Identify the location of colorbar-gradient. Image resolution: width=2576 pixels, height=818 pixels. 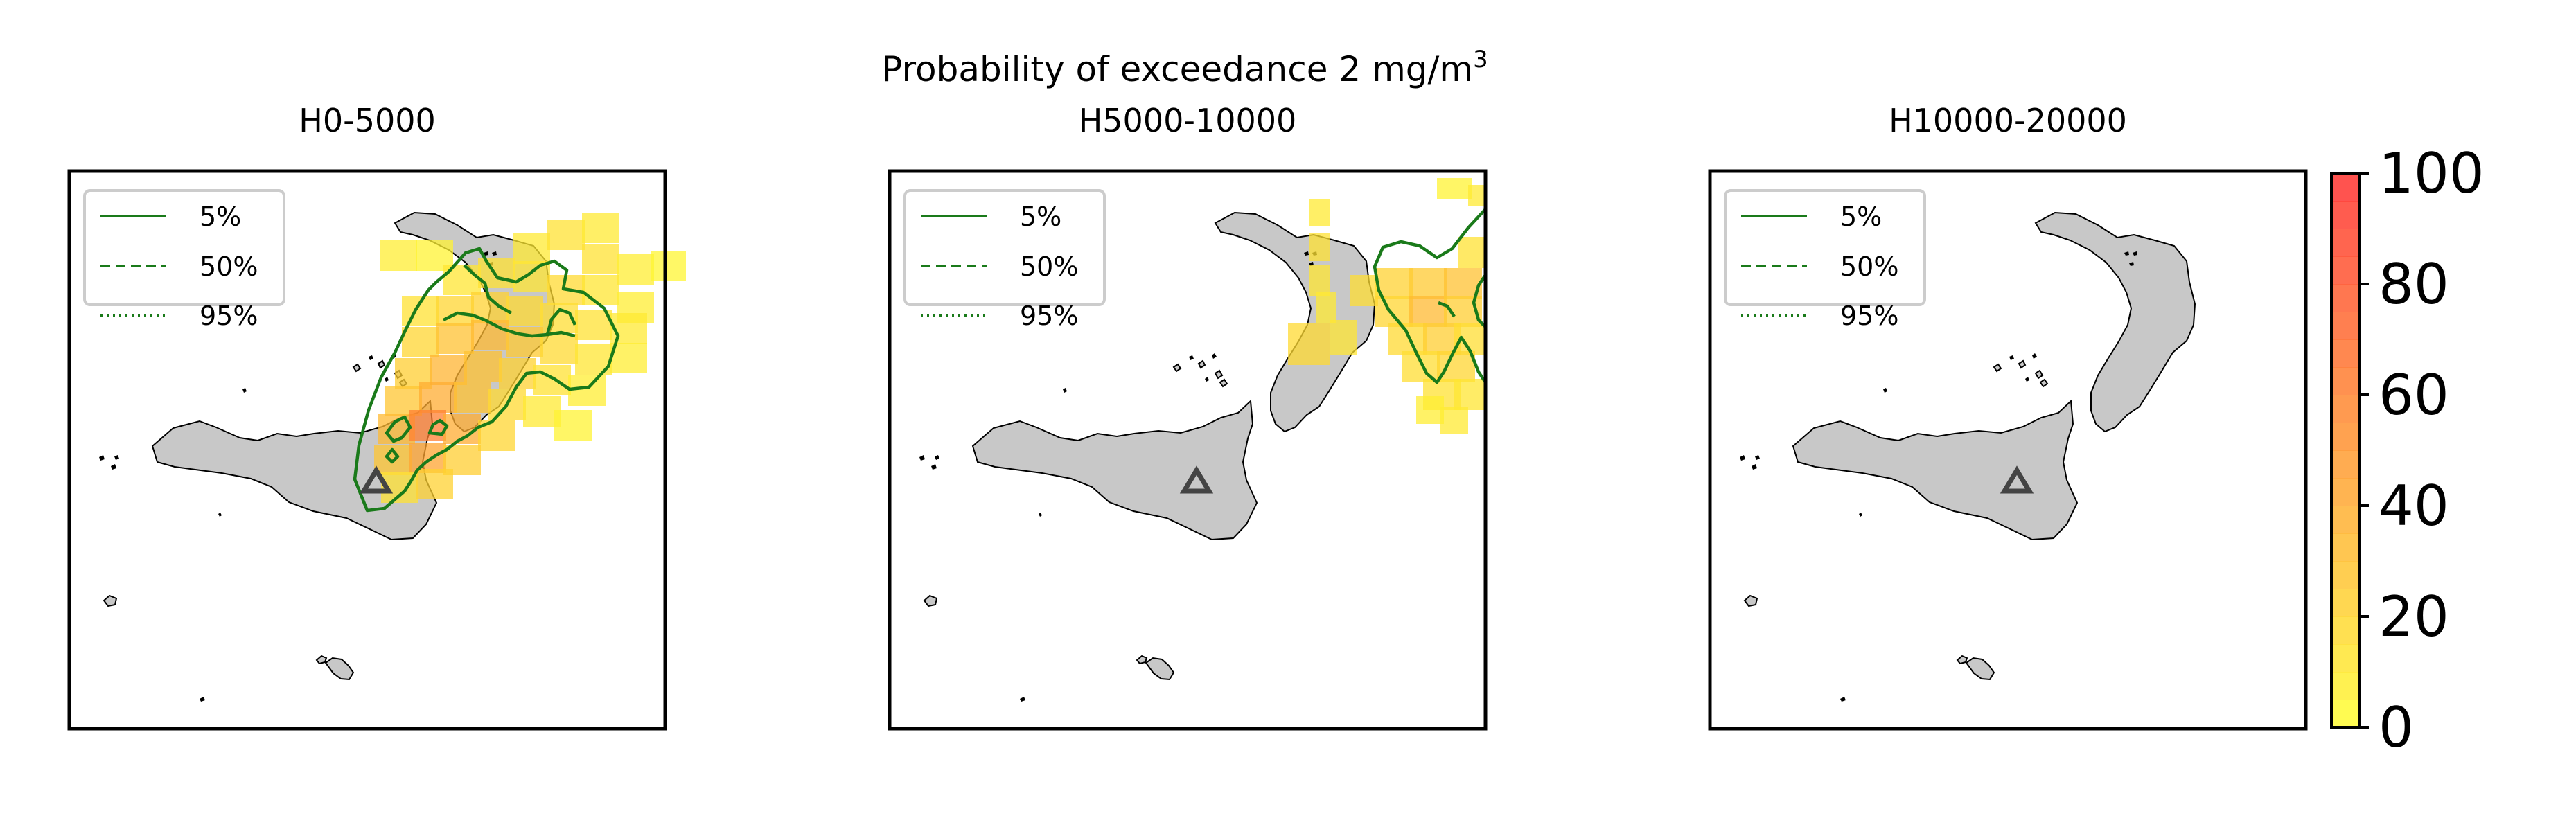
(2345, 450).